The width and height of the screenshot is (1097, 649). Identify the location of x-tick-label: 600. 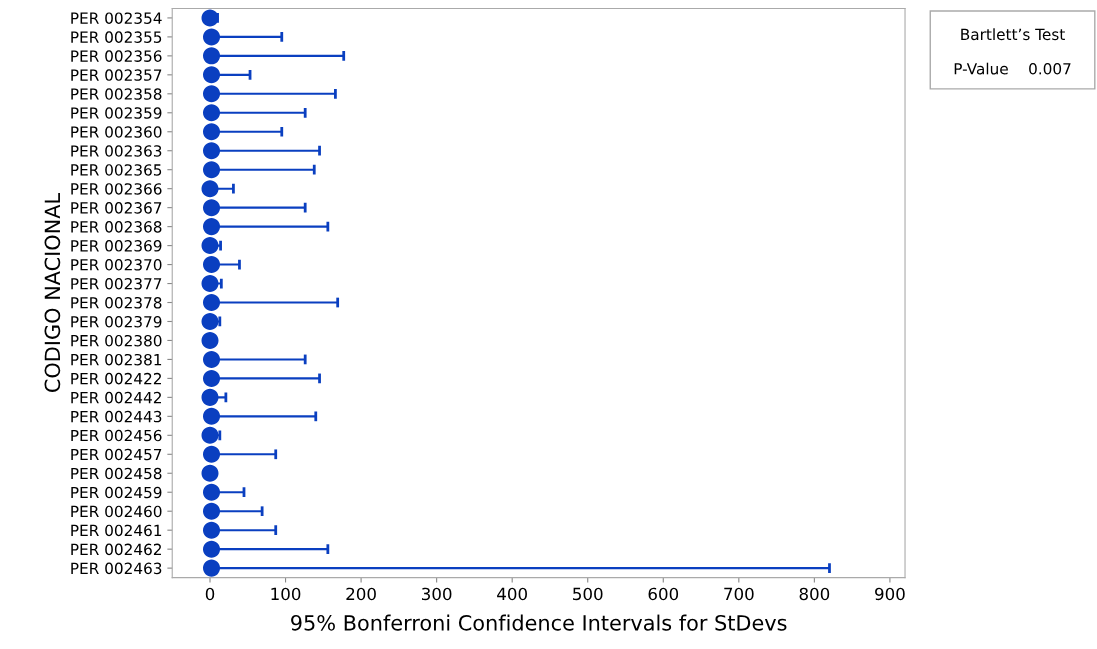
(663, 594).